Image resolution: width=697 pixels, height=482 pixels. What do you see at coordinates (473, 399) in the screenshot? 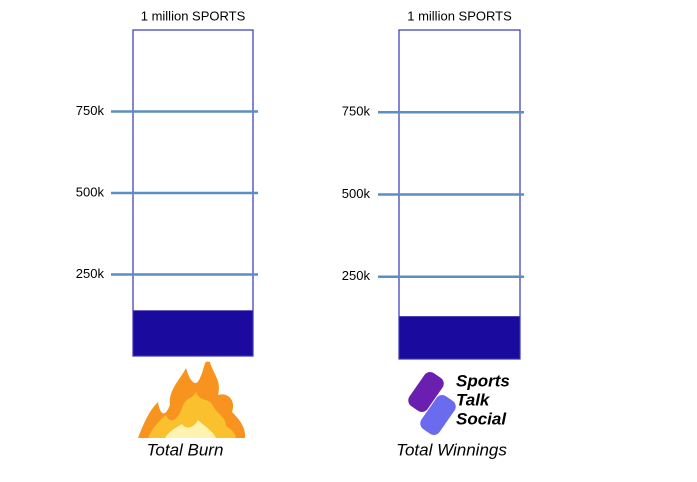
I see `logo-text: Talk` at bounding box center [473, 399].